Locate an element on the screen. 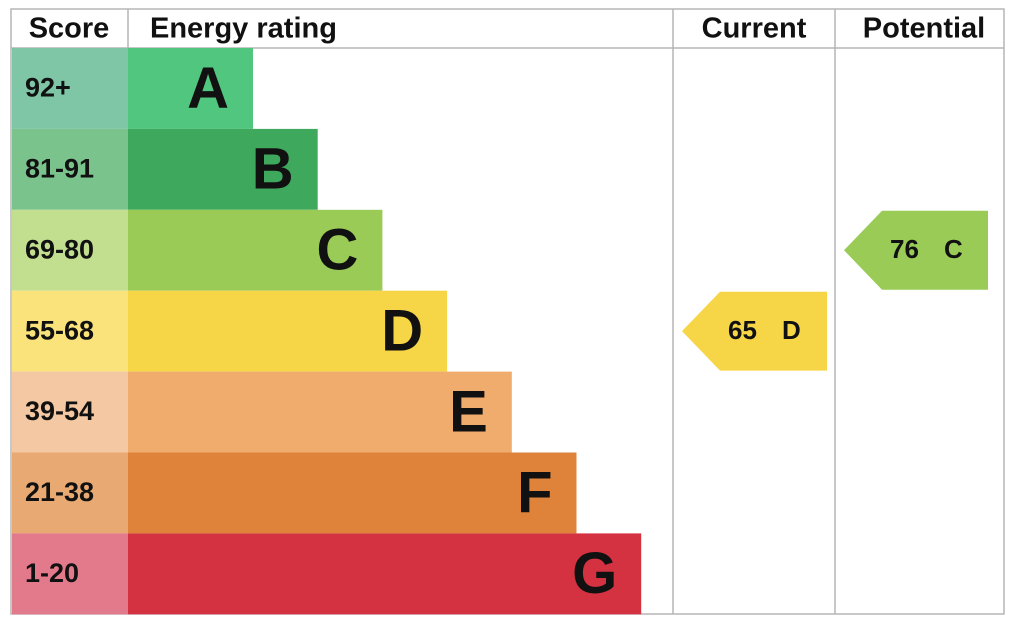 The width and height of the screenshot is (1024, 632). potential-letter: C is located at coordinates (953, 249).